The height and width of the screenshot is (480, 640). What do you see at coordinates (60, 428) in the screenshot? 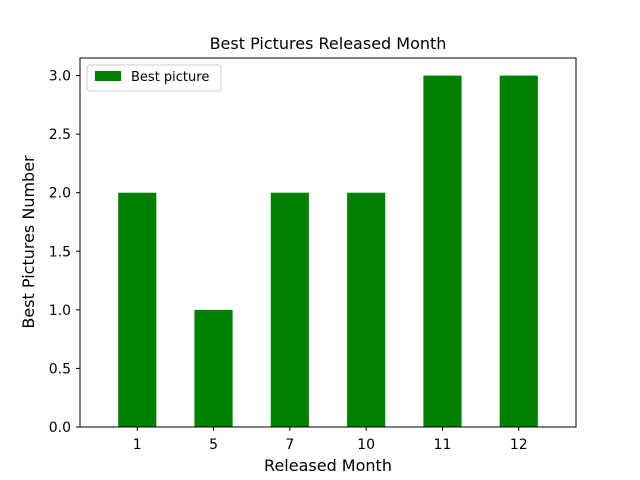
I see `y-tick-label: 0.0` at bounding box center [60, 428].